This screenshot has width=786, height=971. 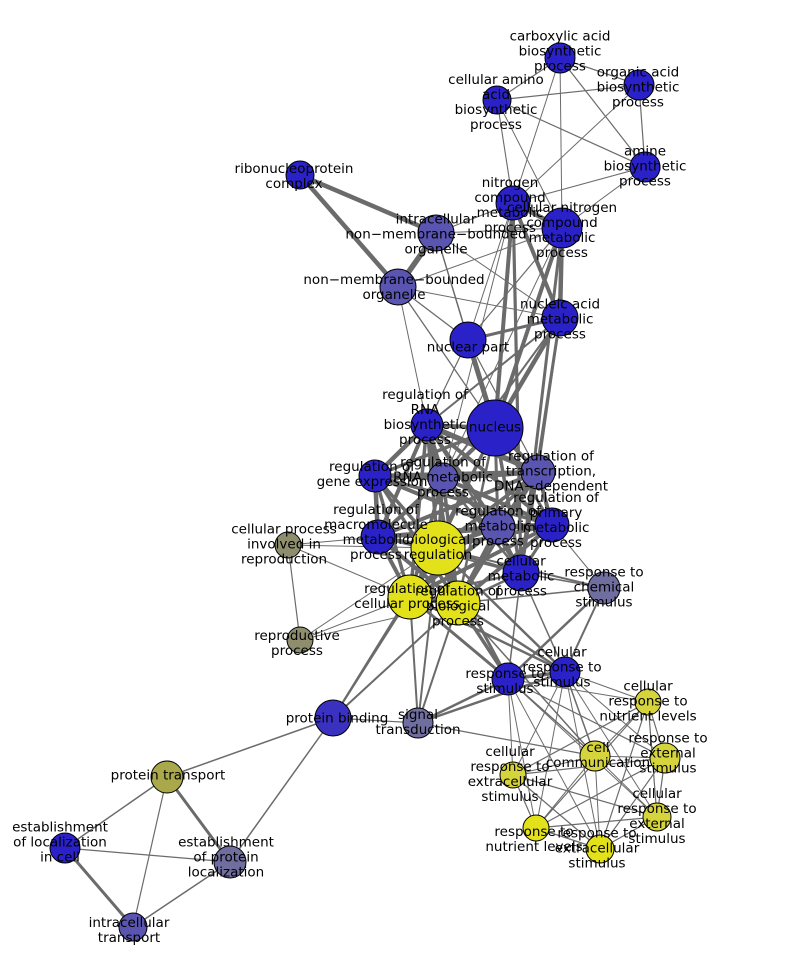 I want to click on graph-node-establishment-of-protein-localization, so click(x=230, y=862).